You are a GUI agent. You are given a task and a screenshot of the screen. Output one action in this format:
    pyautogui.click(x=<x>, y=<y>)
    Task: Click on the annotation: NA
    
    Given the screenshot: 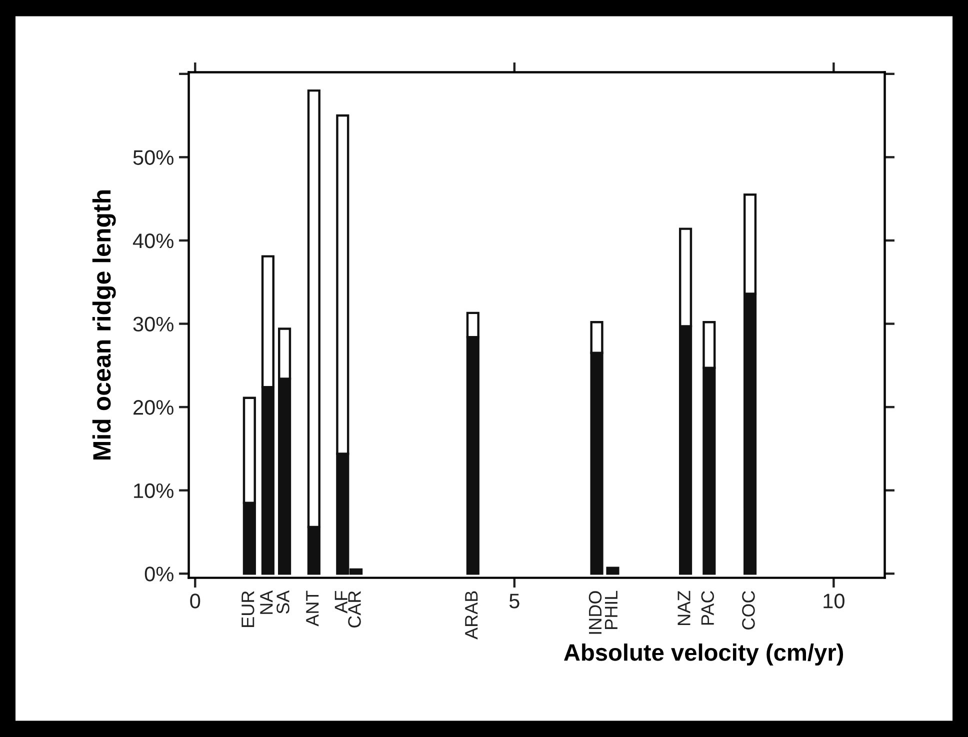 What is the action you would take?
    pyautogui.click(x=266, y=602)
    